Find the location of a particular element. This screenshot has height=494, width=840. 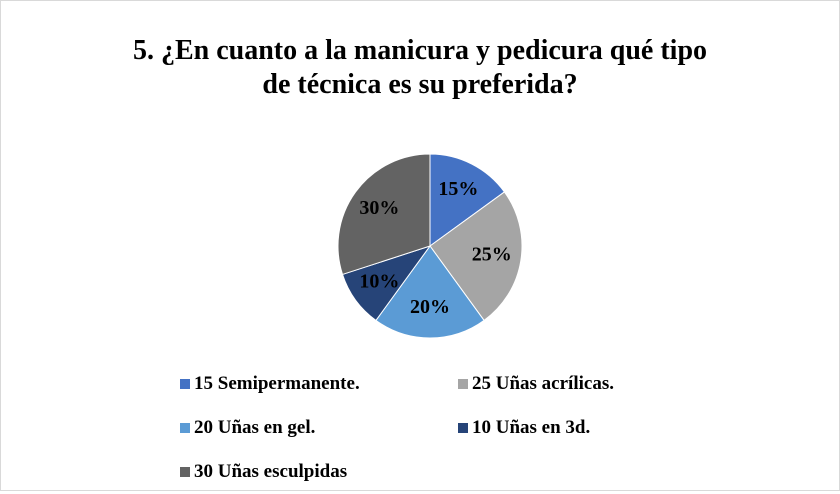

legend-label: 30 Uñas esculpidas is located at coordinates (271, 471).